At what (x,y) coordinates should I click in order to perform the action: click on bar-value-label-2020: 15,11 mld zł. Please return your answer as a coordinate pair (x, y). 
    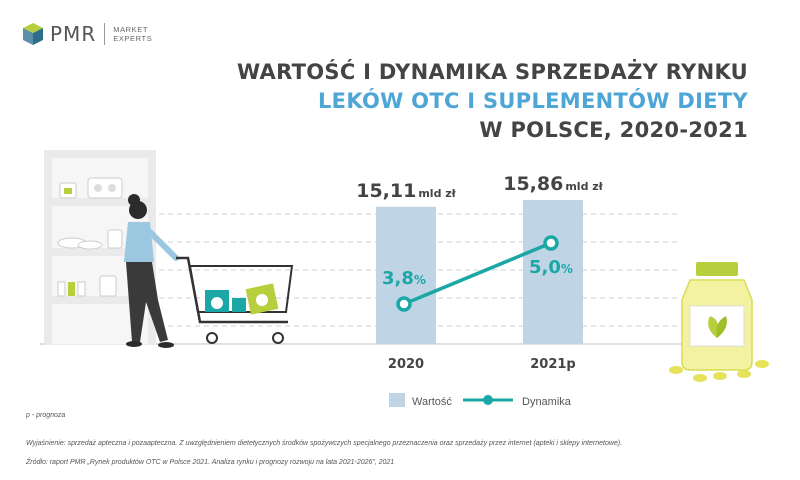
    Looking at the image, I should click on (406, 191).